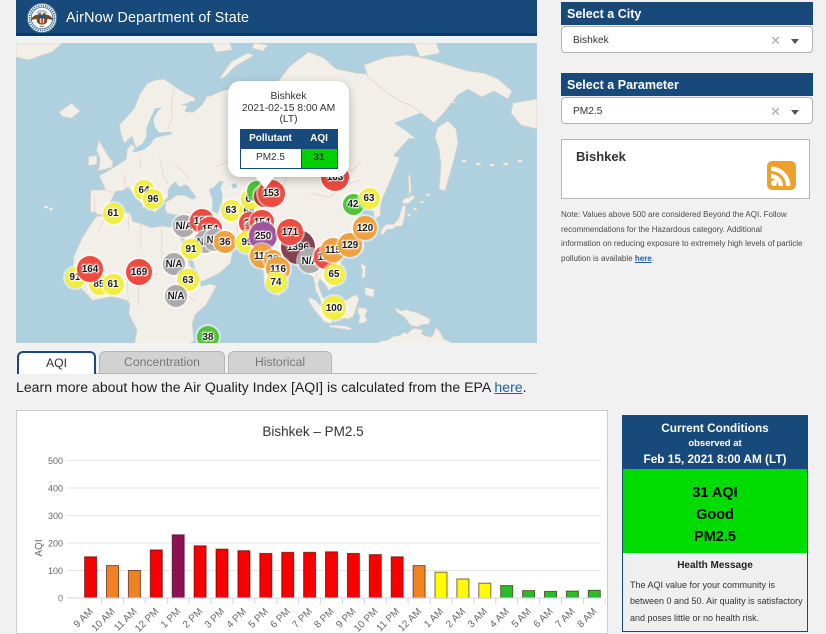 This screenshot has width=826, height=634. I want to click on svg-text: 4 PM, so click(237, 618).